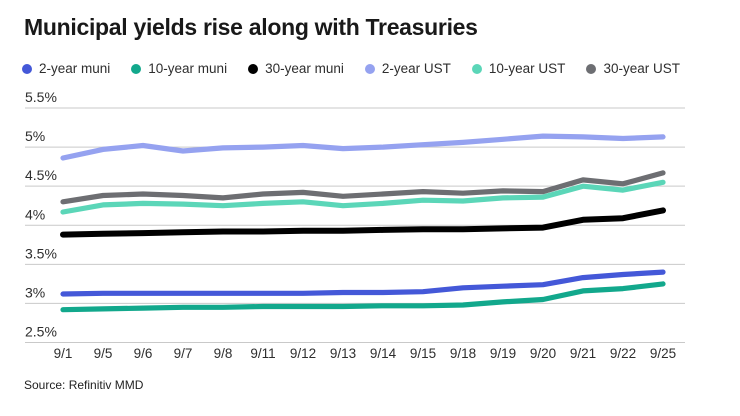  Describe the element at coordinates (35, 292) in the screenshot. I see `y-tick-label: 3%` at that location.